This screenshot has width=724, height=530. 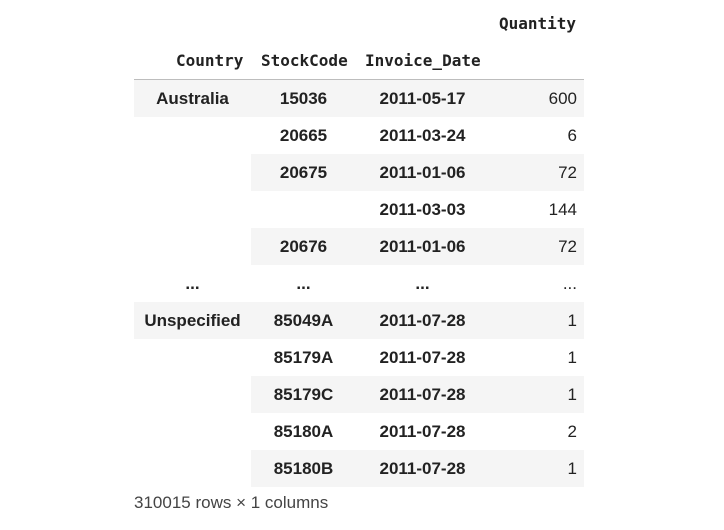 What do you see at coordinates (303, 246) in the screenshot?
I see `stockcode-cell: 20676` at bounding box center [303, 246].